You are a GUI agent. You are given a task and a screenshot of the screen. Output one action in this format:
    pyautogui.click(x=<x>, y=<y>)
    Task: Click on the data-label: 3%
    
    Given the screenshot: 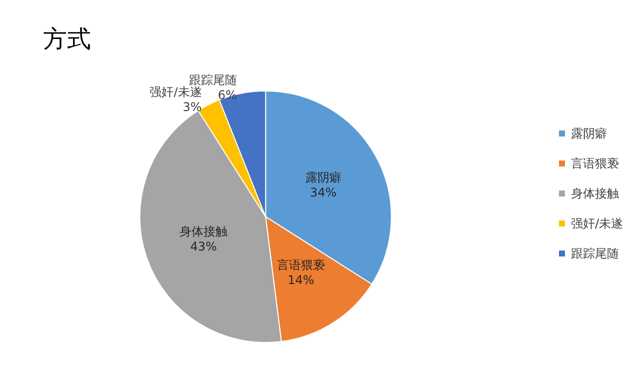 What is the action you would take?
    pyautogui.click(x=192, y=107)
    